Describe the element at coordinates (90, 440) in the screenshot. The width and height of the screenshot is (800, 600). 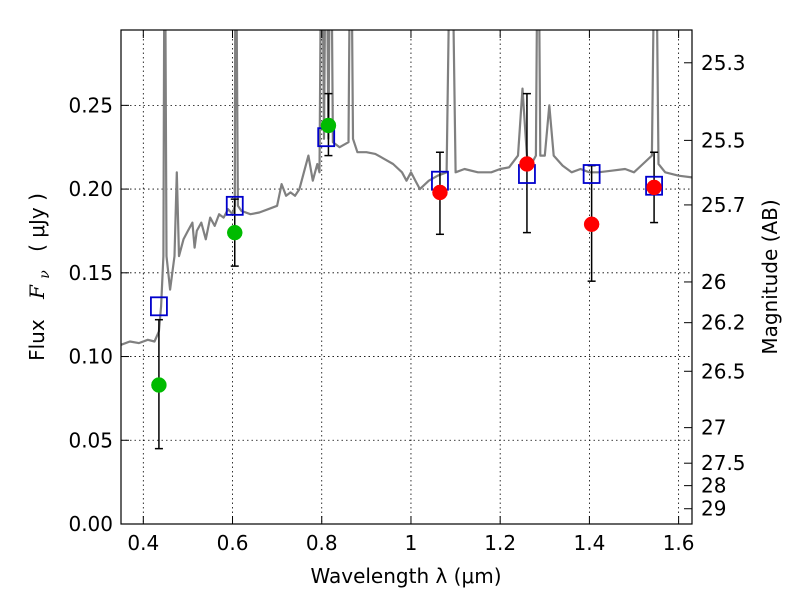
I see `y-tick-label: 0.05` at that location.